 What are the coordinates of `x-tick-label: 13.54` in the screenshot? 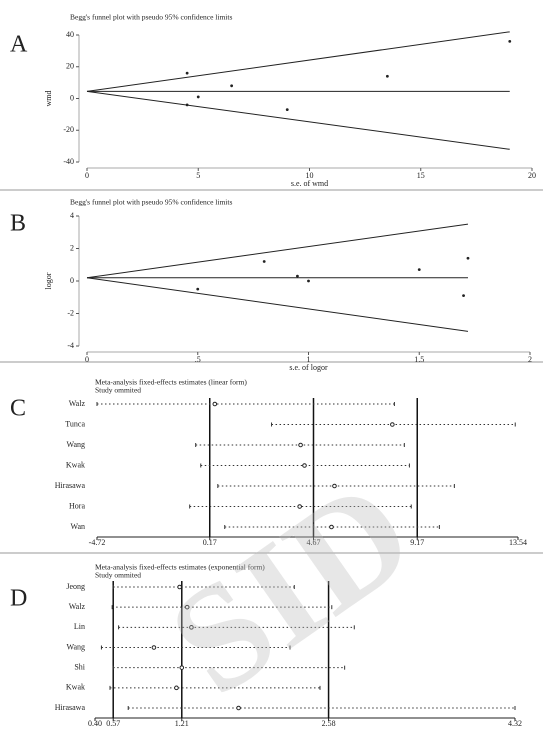 It's located at (518, 542).